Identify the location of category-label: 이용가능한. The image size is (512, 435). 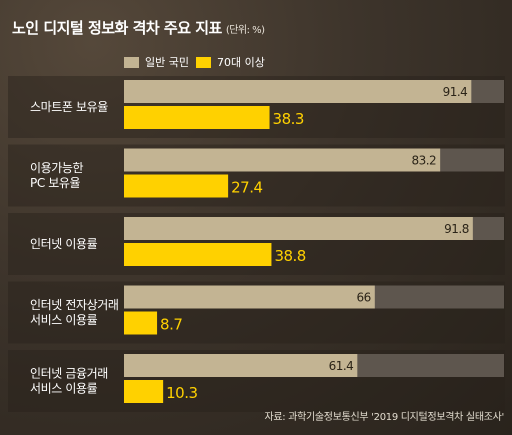
(57, 168).